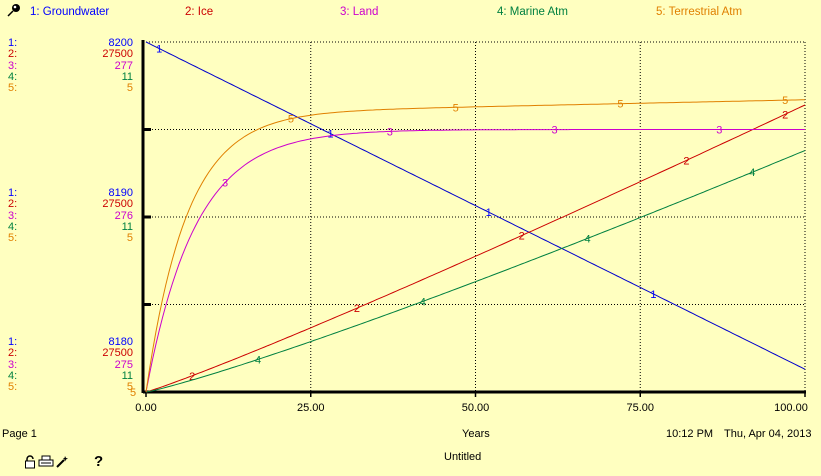 This screenshot has width=821, height=476. What do you see at coordinates (311, 408) in the screenshot?
I see `x-tick-label: 25.00` at bounding box center [311, 408].